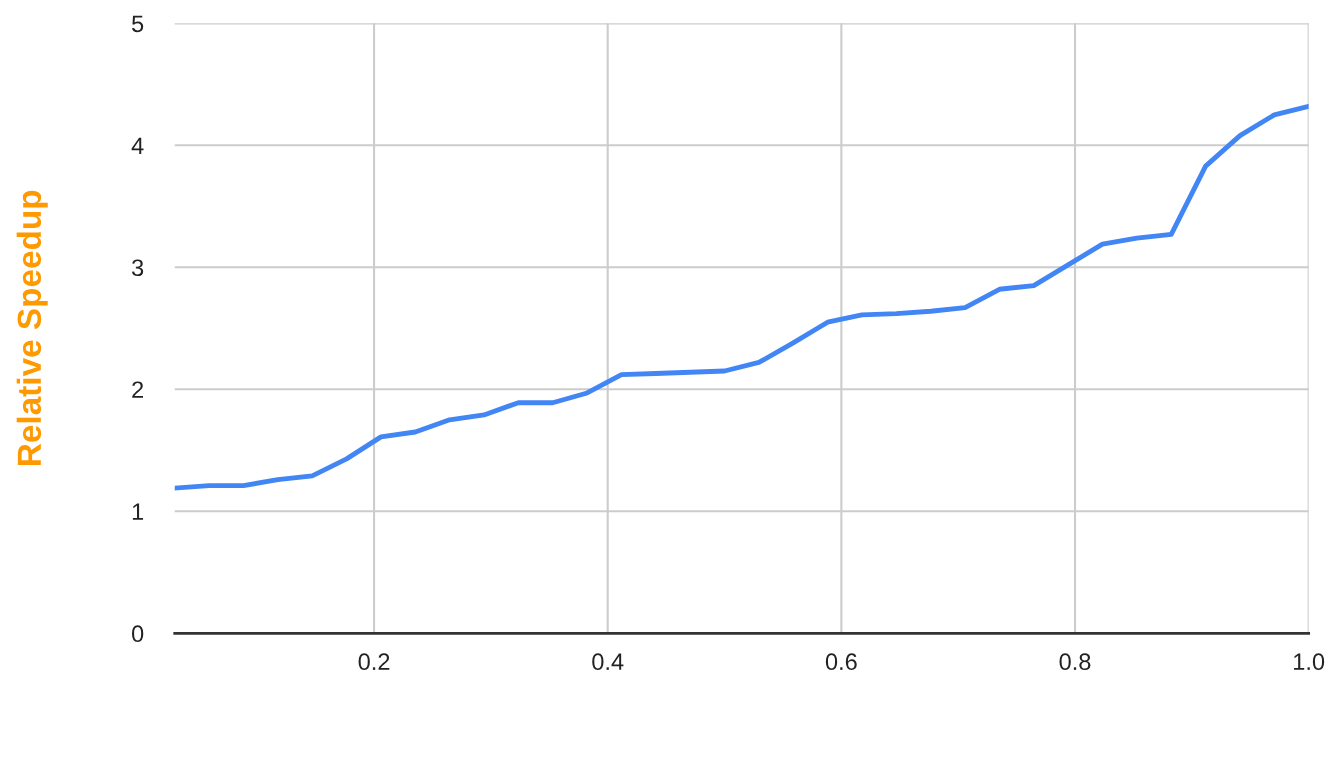 The width and height of the screenshot is (1334, 778). Describe the element at coordinates (137, 145) in the screenshot. I see `y-tick-label: 4` at that location.